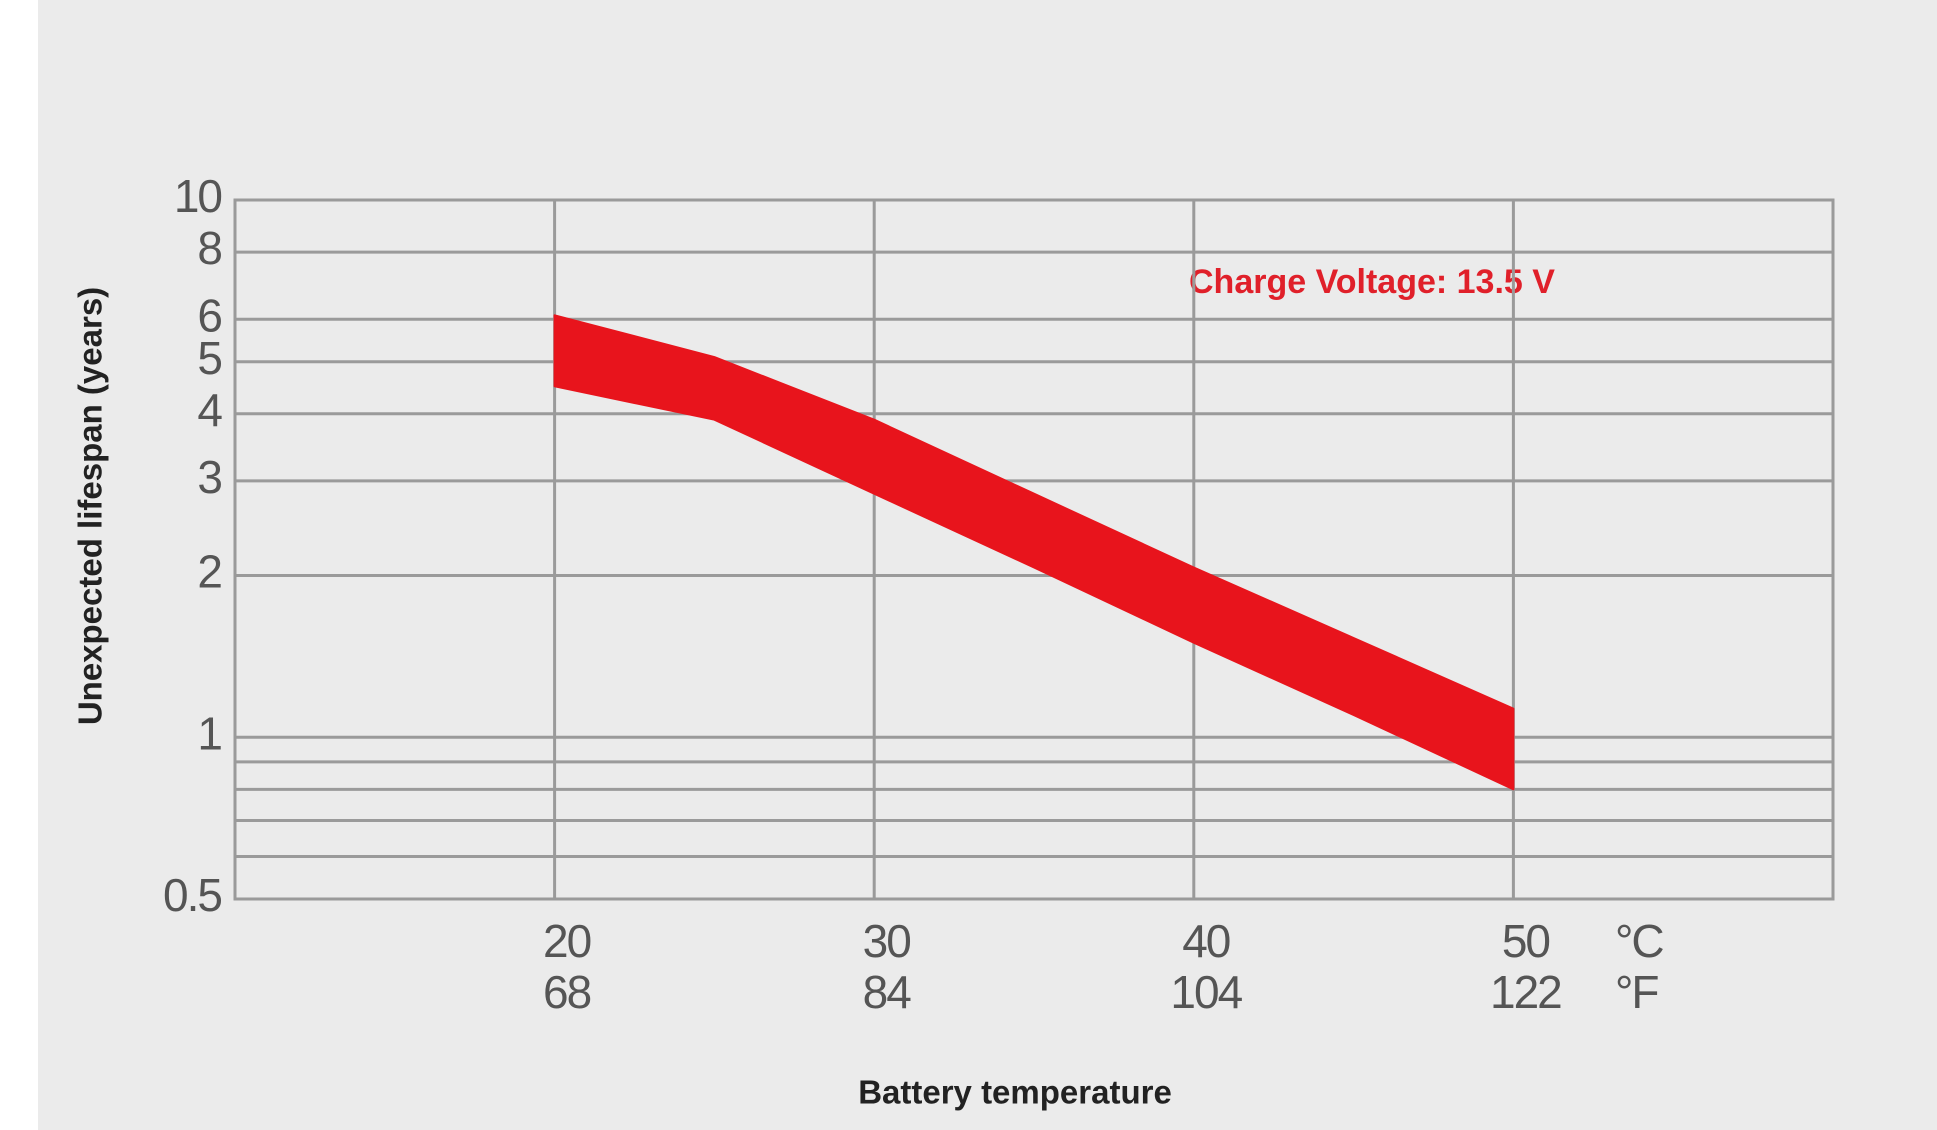 The height and width of the screenshot is (1130, 1937). I want to click on x-tick-label-secondary: 84, so click(887, 992).